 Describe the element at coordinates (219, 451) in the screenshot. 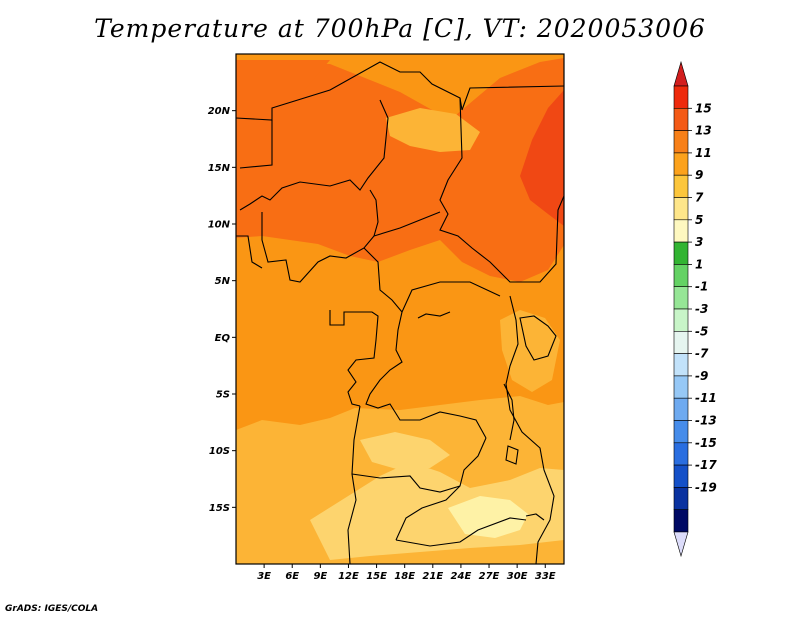

I see `lat-tick-label: 10S` at that location.